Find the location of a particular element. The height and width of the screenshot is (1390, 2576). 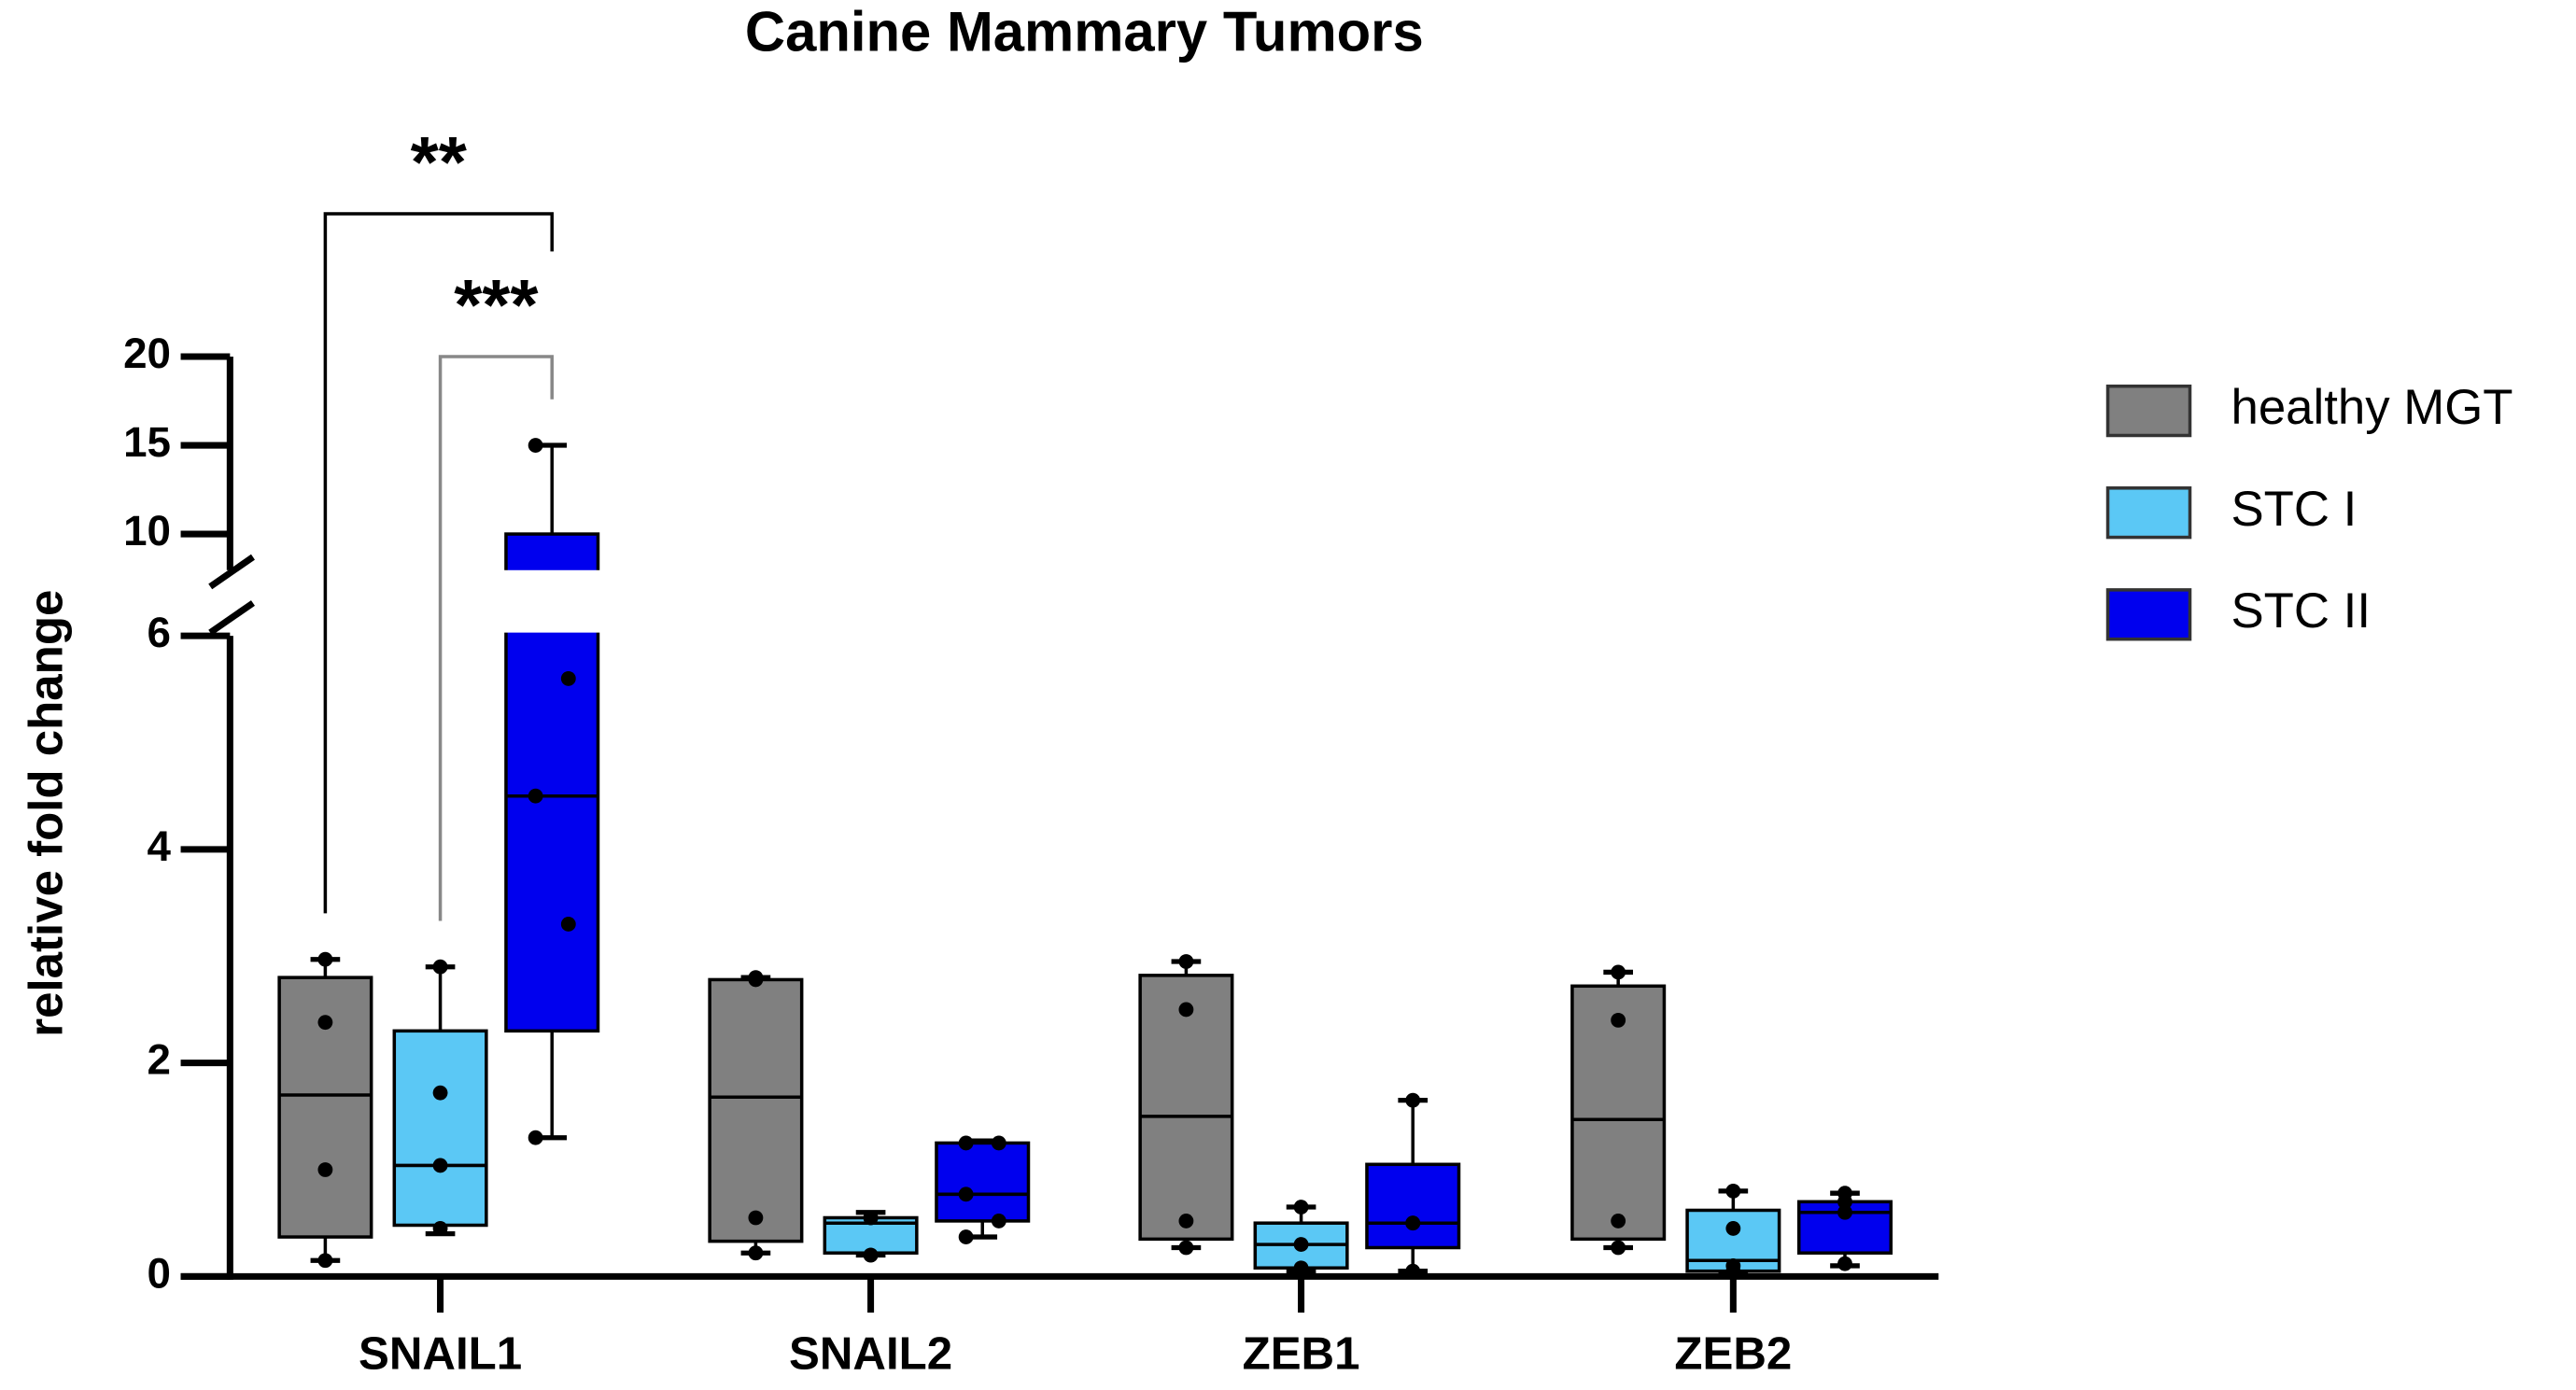

legend-label: healthy MGT is located at coordinates (2372, 407).